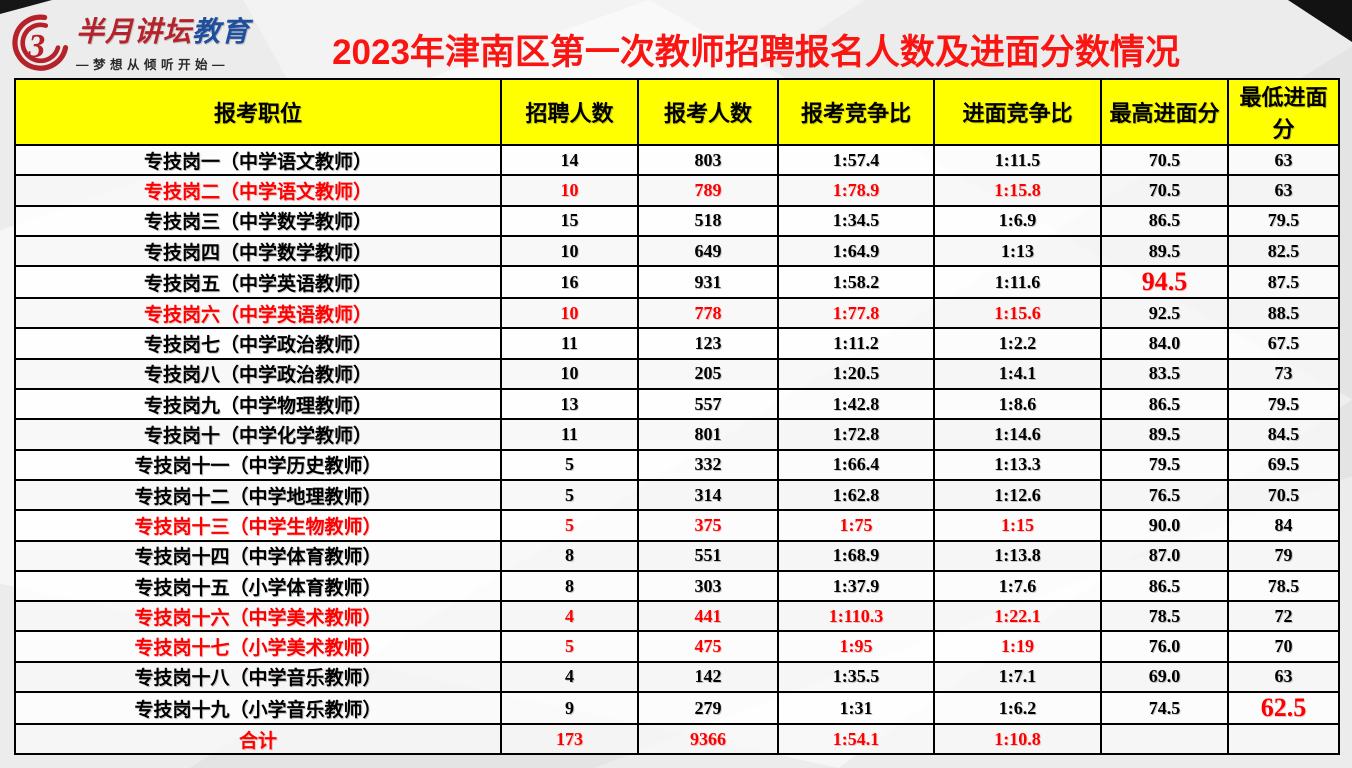 The width and height of the screenshot is (1352, 768). What do you see at coordinates (258, 251) in the screenshot?
I see `table-cell: 专技岗四（中学数学教师）` at bounding box center [258, 251].